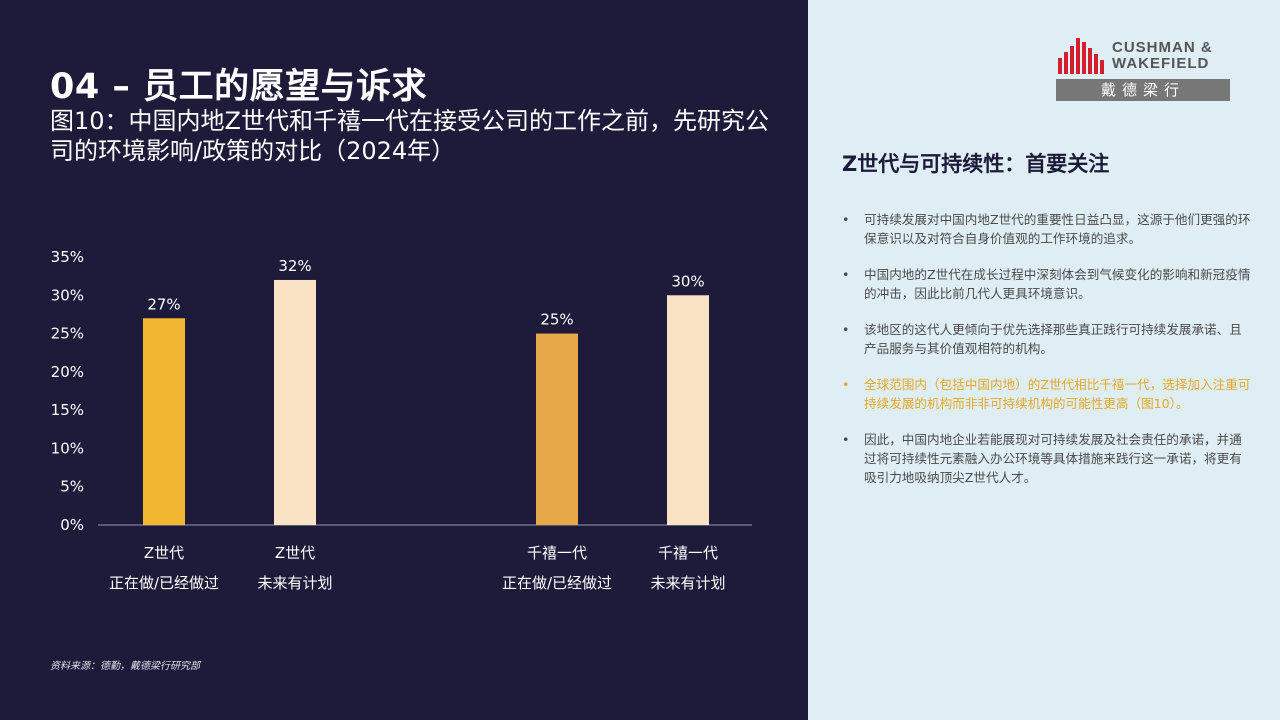 Image resolution: width=1280 pixels, height=720 pixels. What do you see at coordinates (1081, 56) in the screenshot?
I see `logo-mark-icon` at bounding box center [1081, 56].